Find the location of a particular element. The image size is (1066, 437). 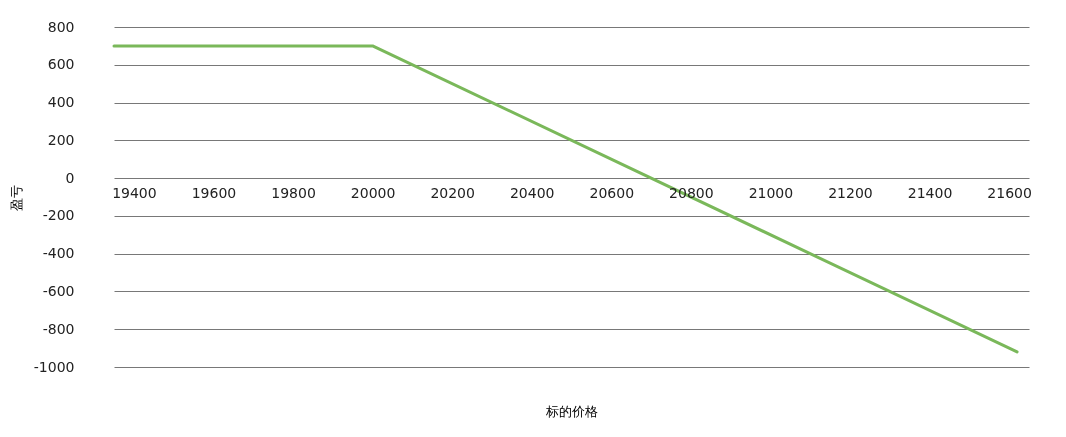

x-tick-label: 21400 is located at coordinates (930, 192).